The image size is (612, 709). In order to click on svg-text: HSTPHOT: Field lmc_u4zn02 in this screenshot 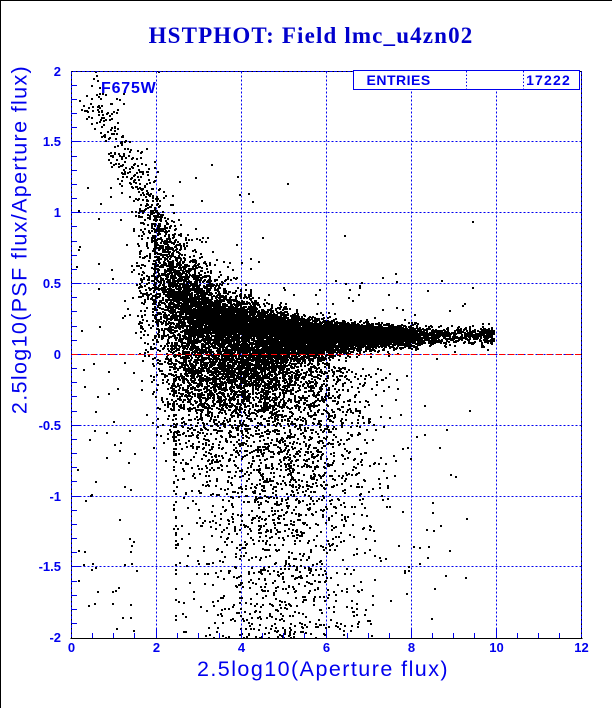, I will do `click(311, 35)`.